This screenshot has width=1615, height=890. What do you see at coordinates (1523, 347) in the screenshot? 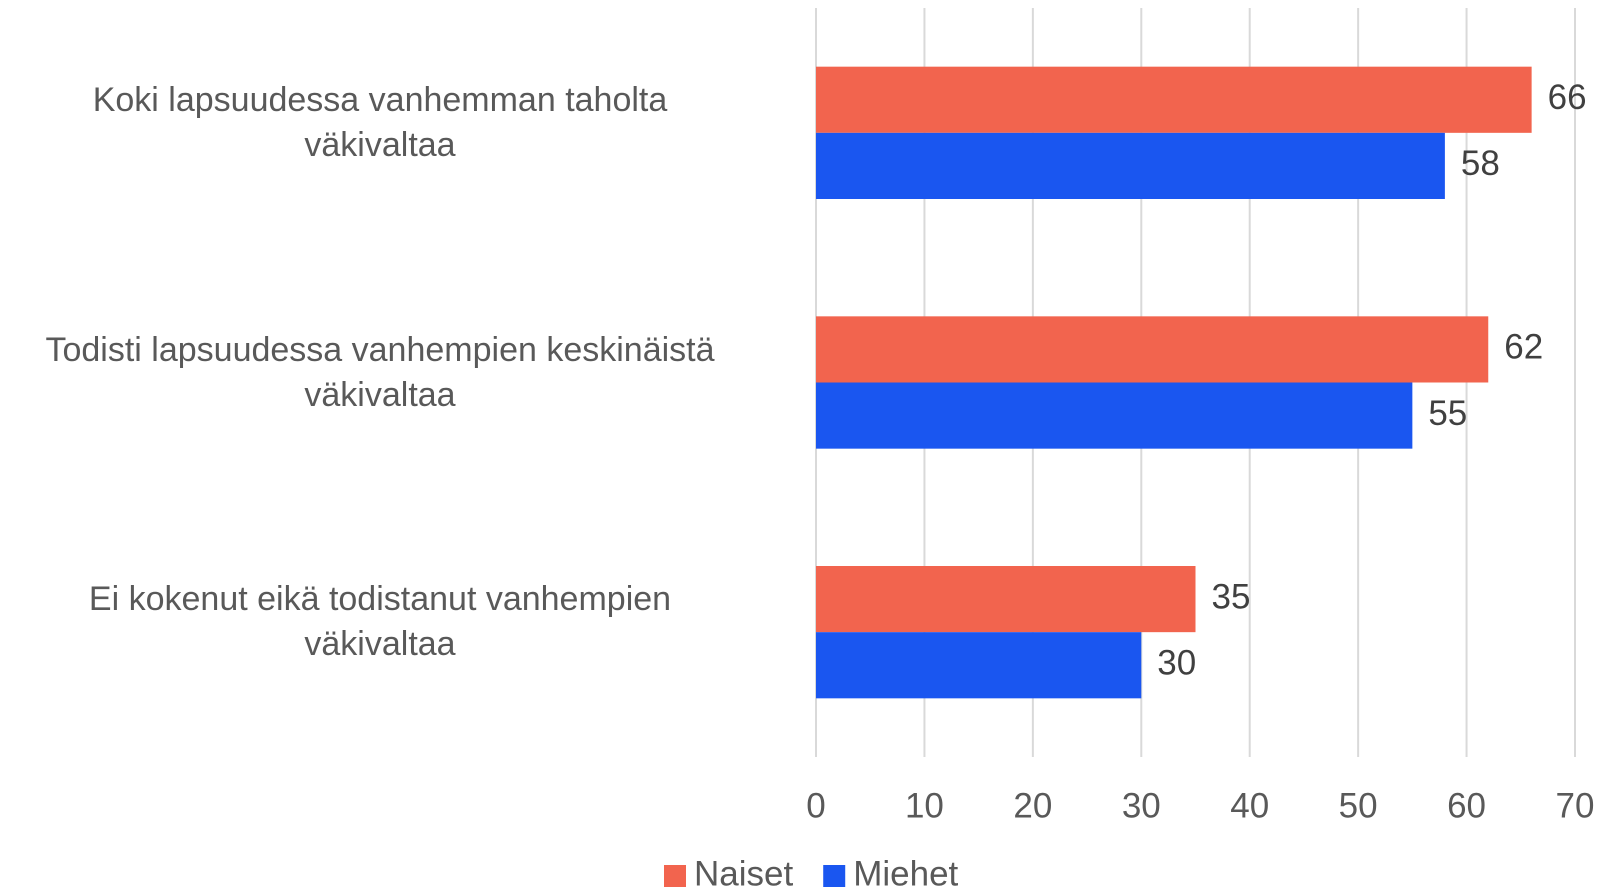
I see `value-label: 62` at bounding box center [1523, 347].